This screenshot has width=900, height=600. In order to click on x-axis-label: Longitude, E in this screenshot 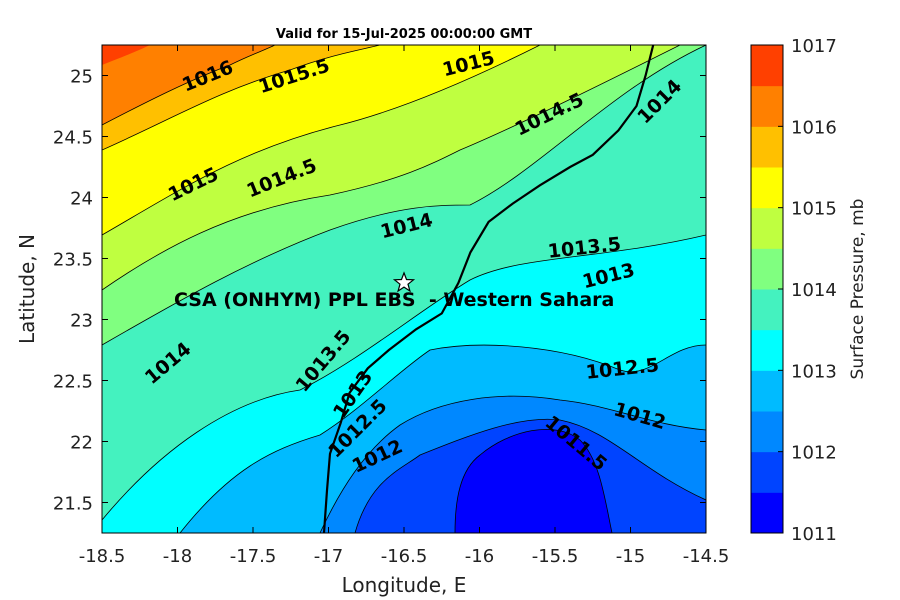, I will do `click(404, 585)`.